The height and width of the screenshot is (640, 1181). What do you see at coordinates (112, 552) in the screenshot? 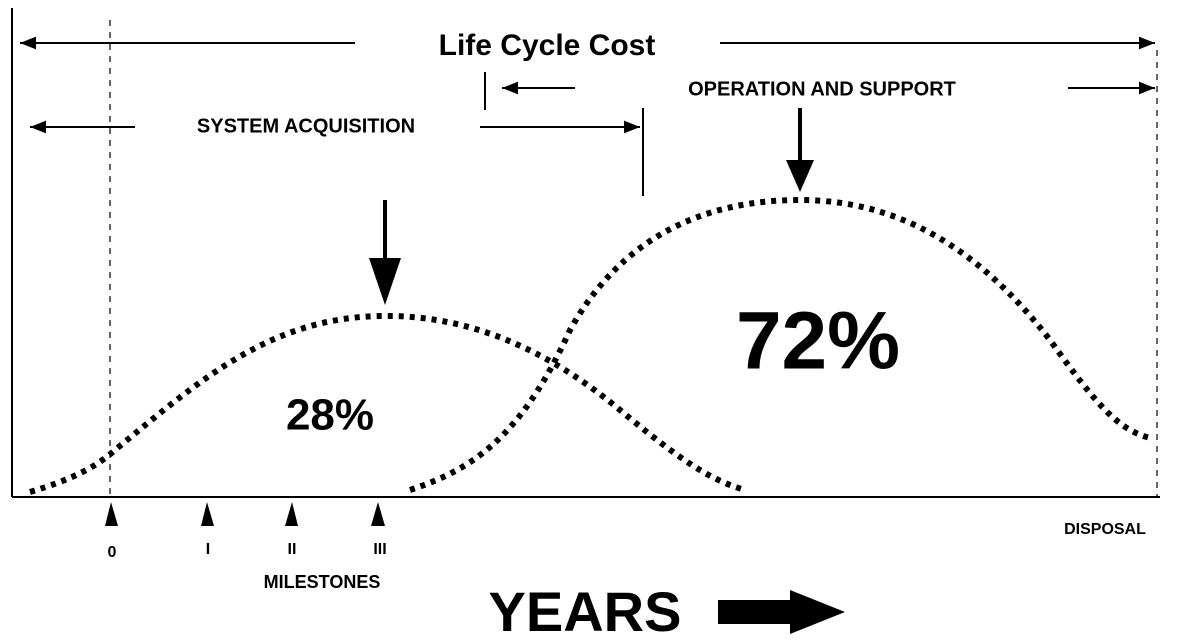
I see `milestone-label: 0` at bounding box center [112, 552].